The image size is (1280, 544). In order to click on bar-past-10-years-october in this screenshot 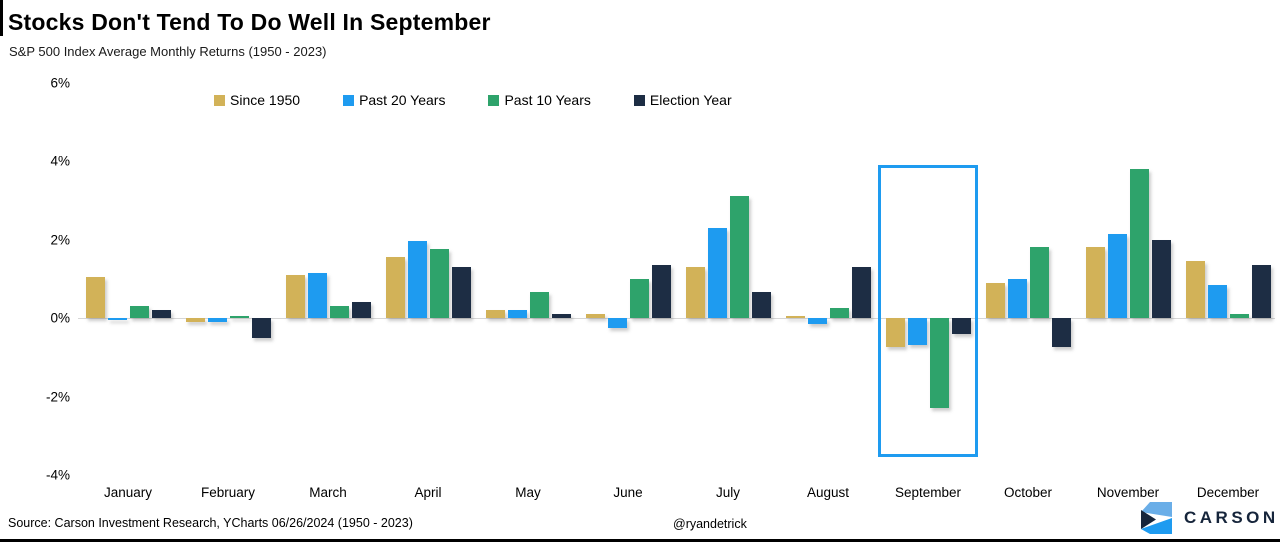, I will do `click(1039, 282)`.